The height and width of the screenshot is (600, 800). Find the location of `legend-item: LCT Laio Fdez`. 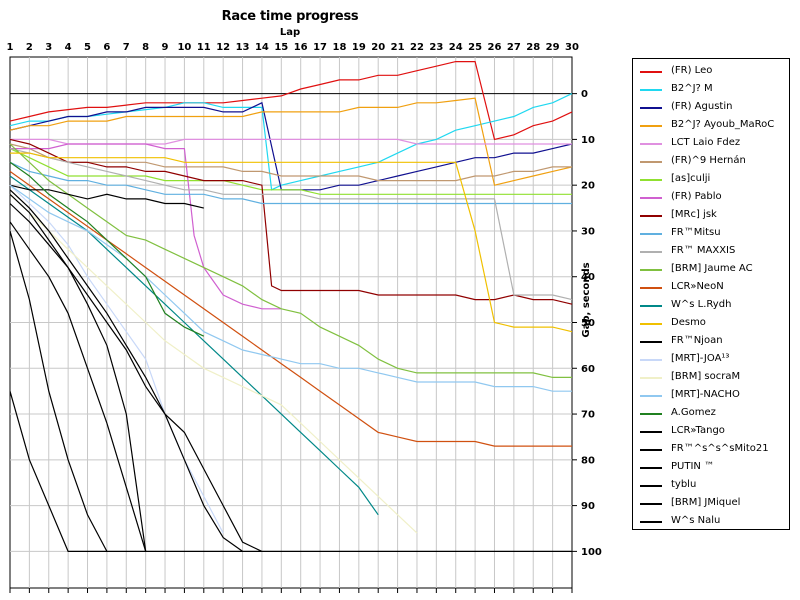

legend-item: LCT Laio Fdez is located at coordinates (711, 144).